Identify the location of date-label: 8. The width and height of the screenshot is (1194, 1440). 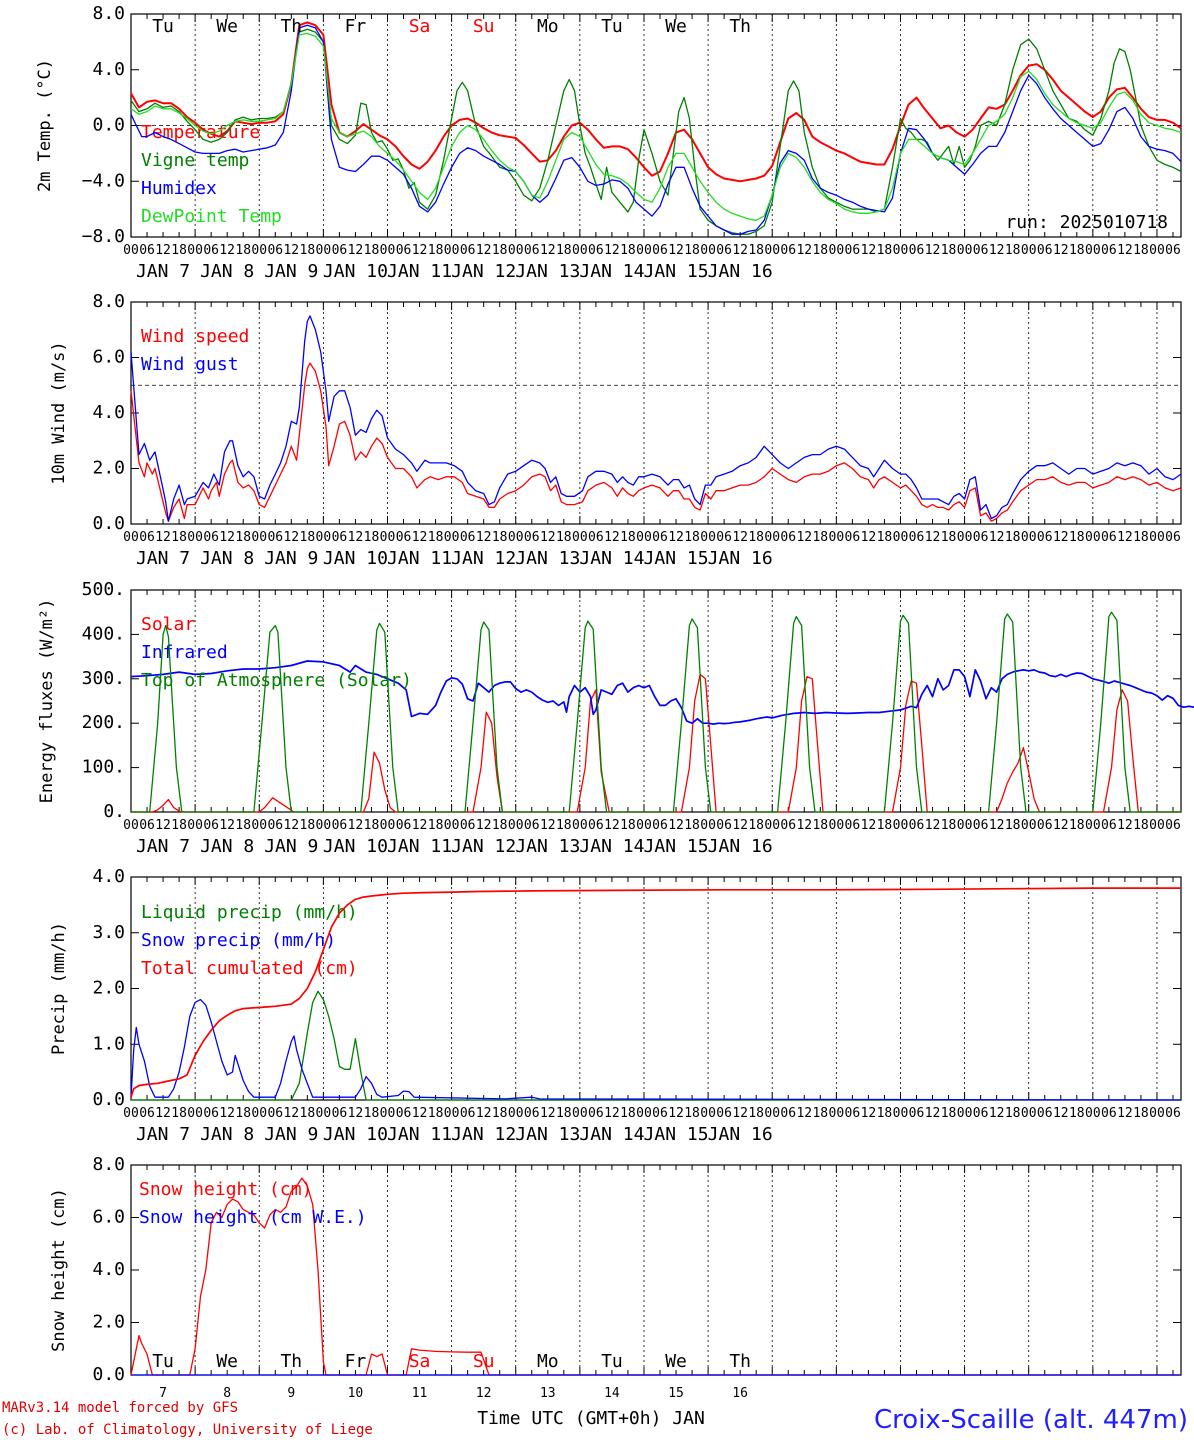
(227, 1393).